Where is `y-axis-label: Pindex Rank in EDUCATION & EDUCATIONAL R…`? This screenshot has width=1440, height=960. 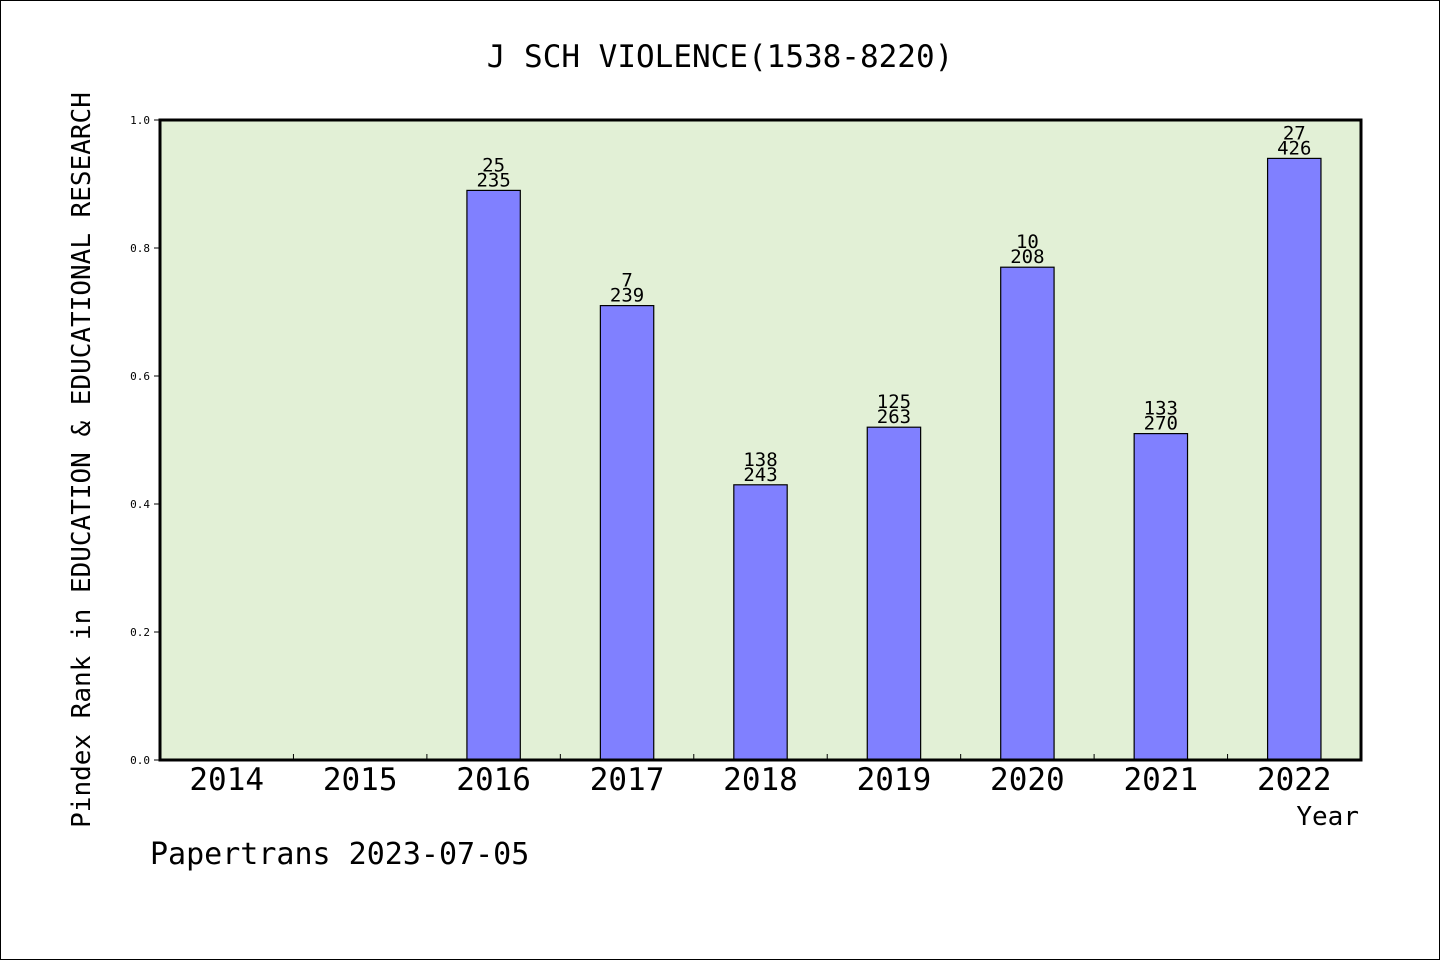
y-axis-label: Pindex Rank in EDUCATION & EDUCATIONAL R… is located at coordinates (82, 460).